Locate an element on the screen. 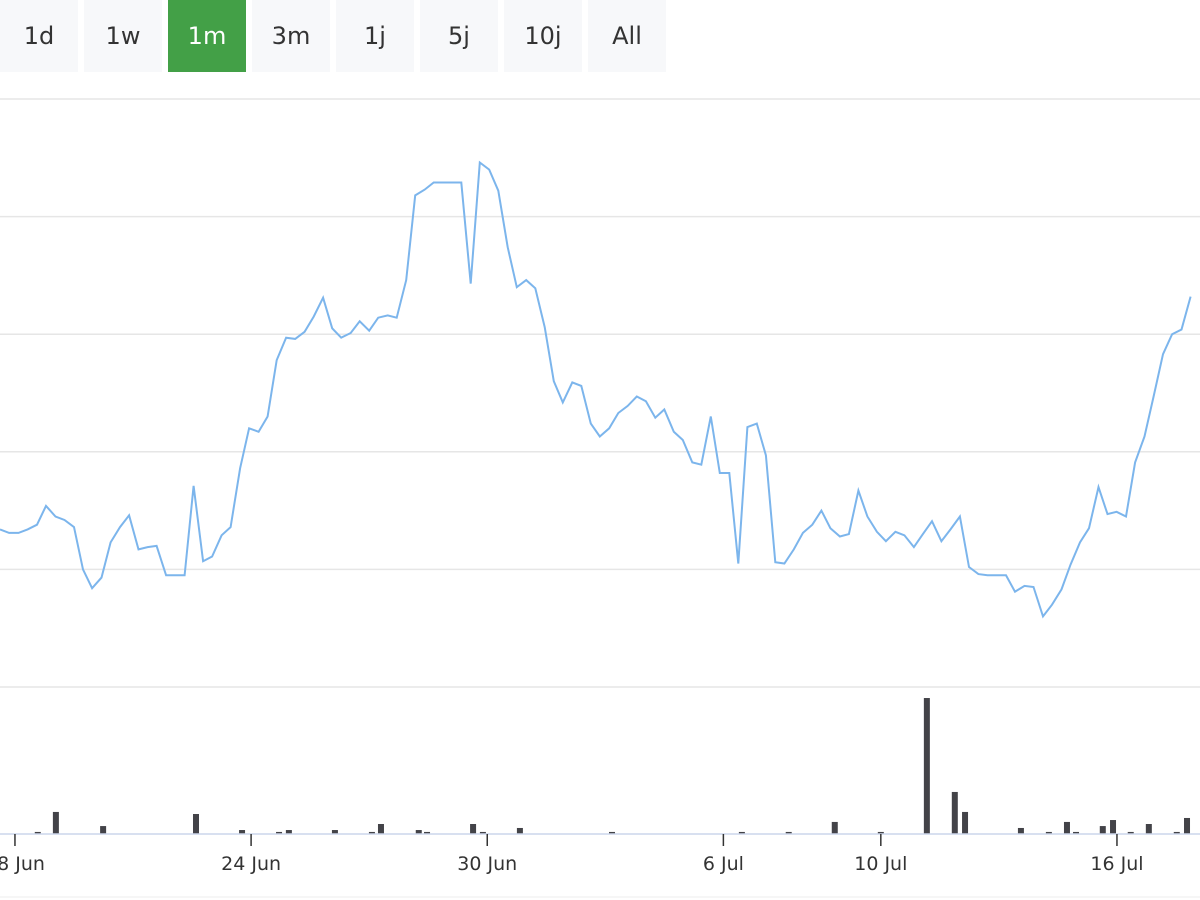 The image size is (1200, 900). x-tick-label: 10 Jul is located at coordinates (880, 864).